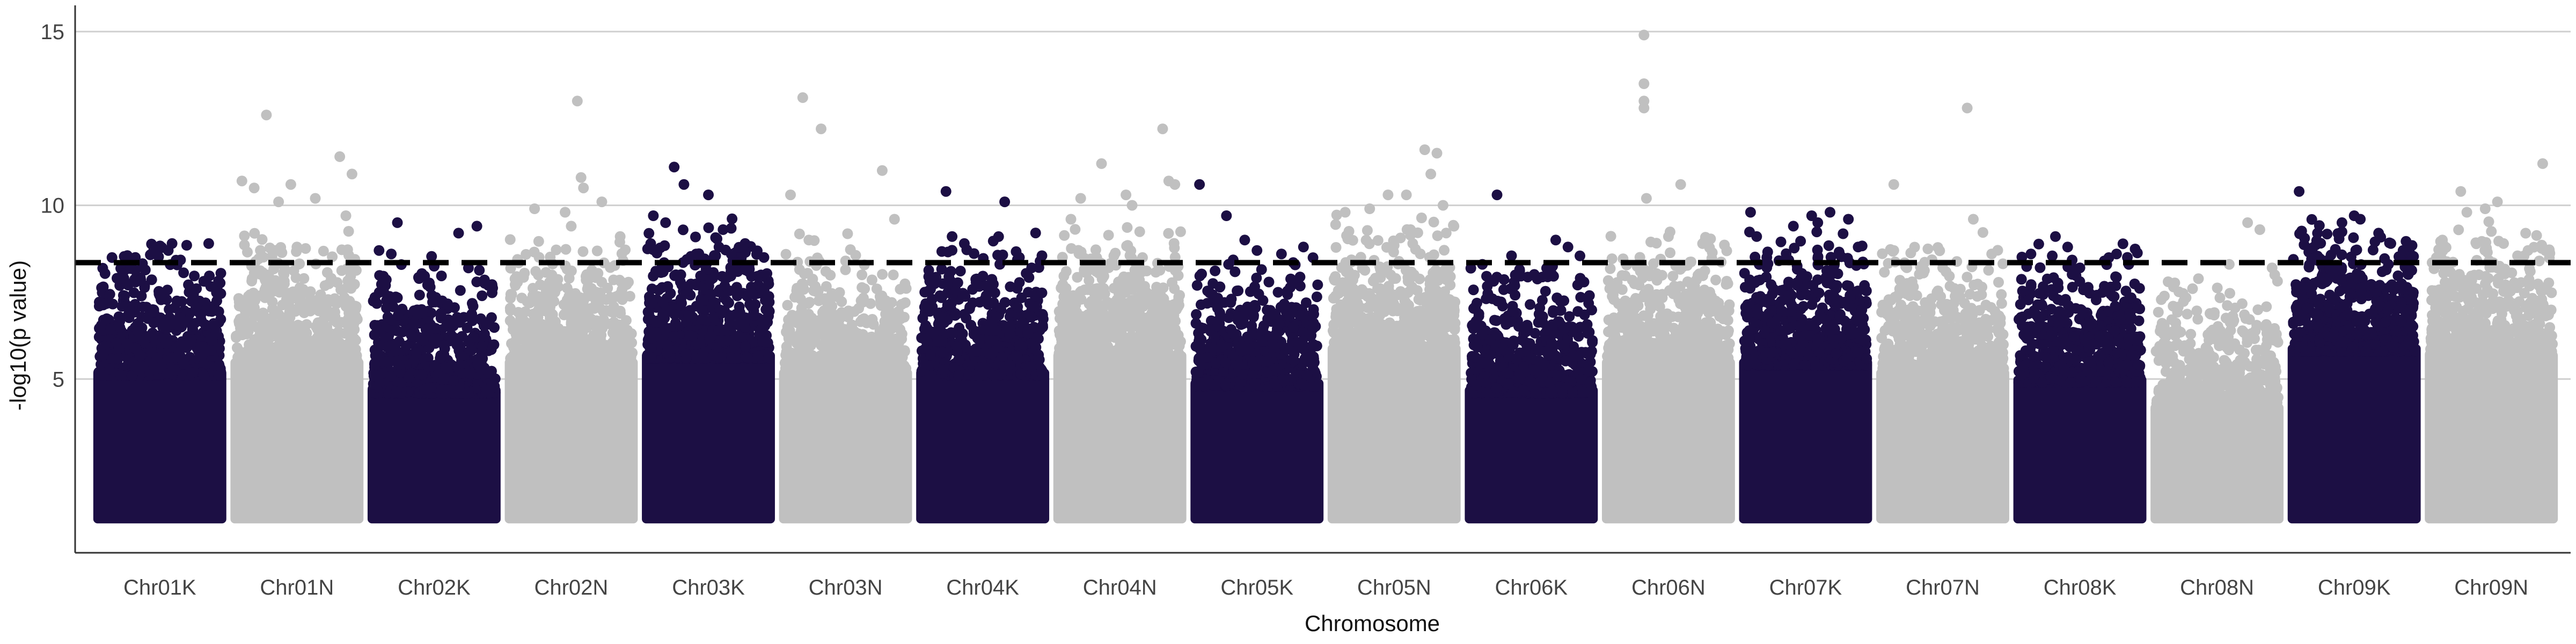 This screenshot has width=2576, height=644. I want to click on series-Chr04K, so click(983, 355).